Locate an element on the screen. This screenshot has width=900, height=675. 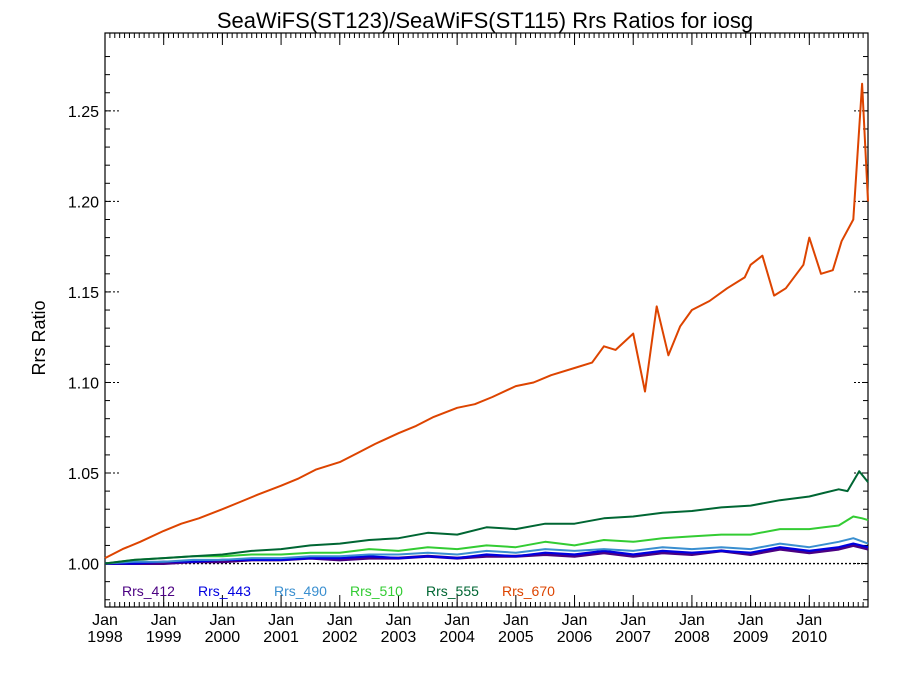
legend-label-rrs-555: Rrs_555 is located at coordinates (452, 591).